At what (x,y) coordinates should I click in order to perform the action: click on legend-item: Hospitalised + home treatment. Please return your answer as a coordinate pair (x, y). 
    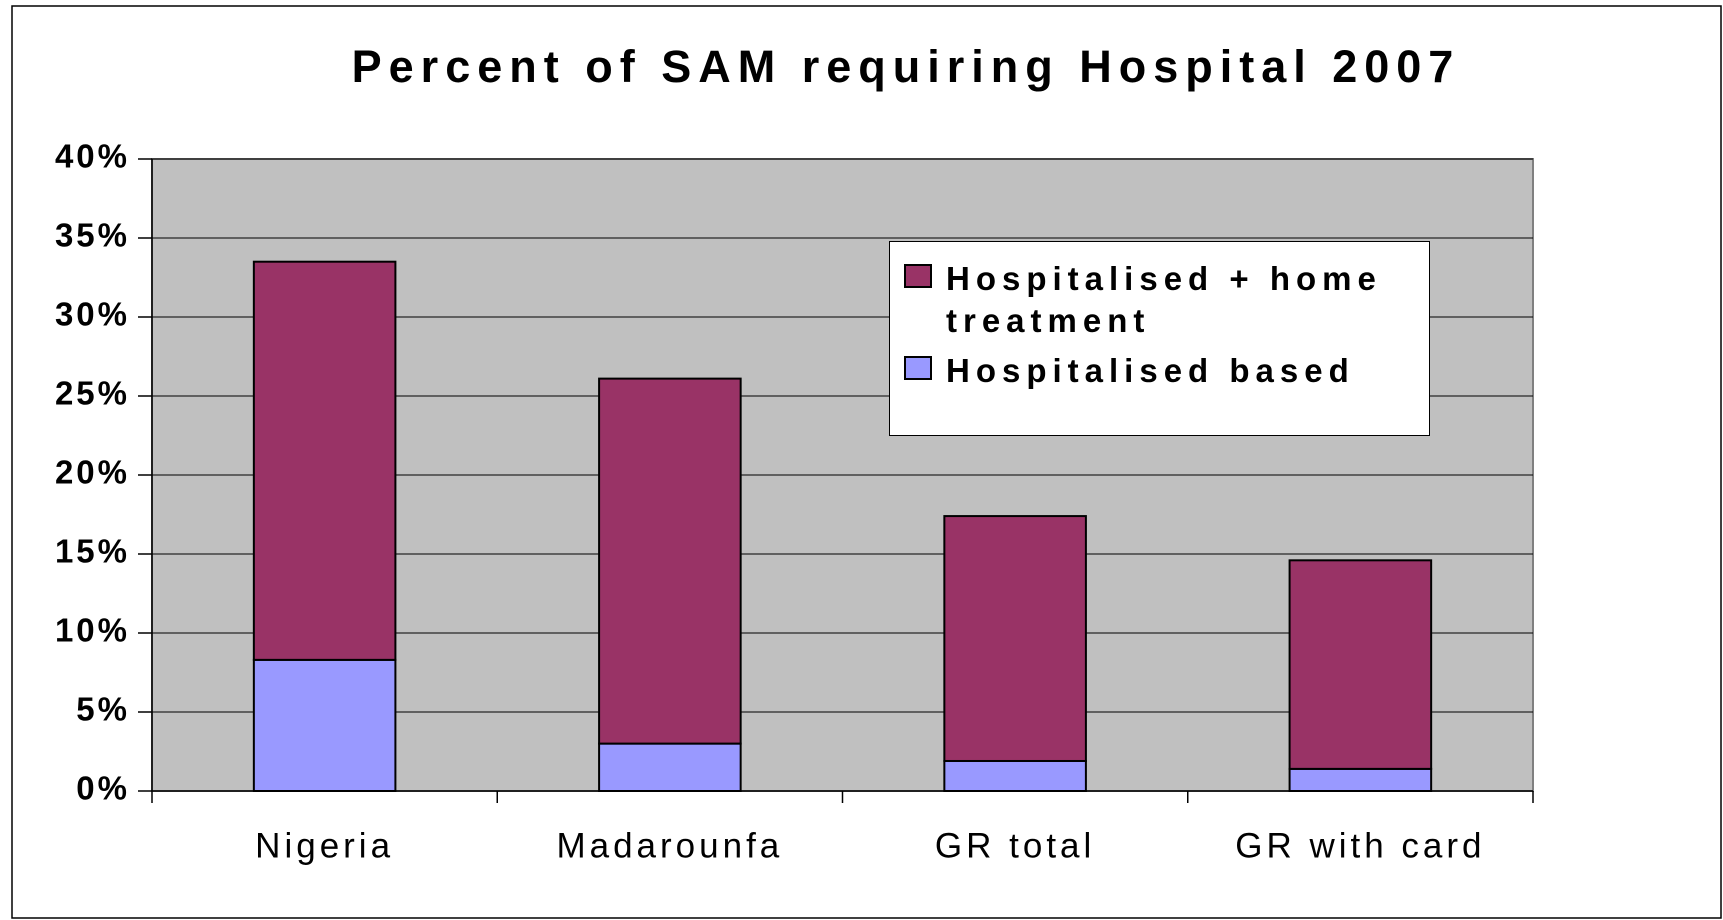
    Looking at the image, I should click on (1161, 300).